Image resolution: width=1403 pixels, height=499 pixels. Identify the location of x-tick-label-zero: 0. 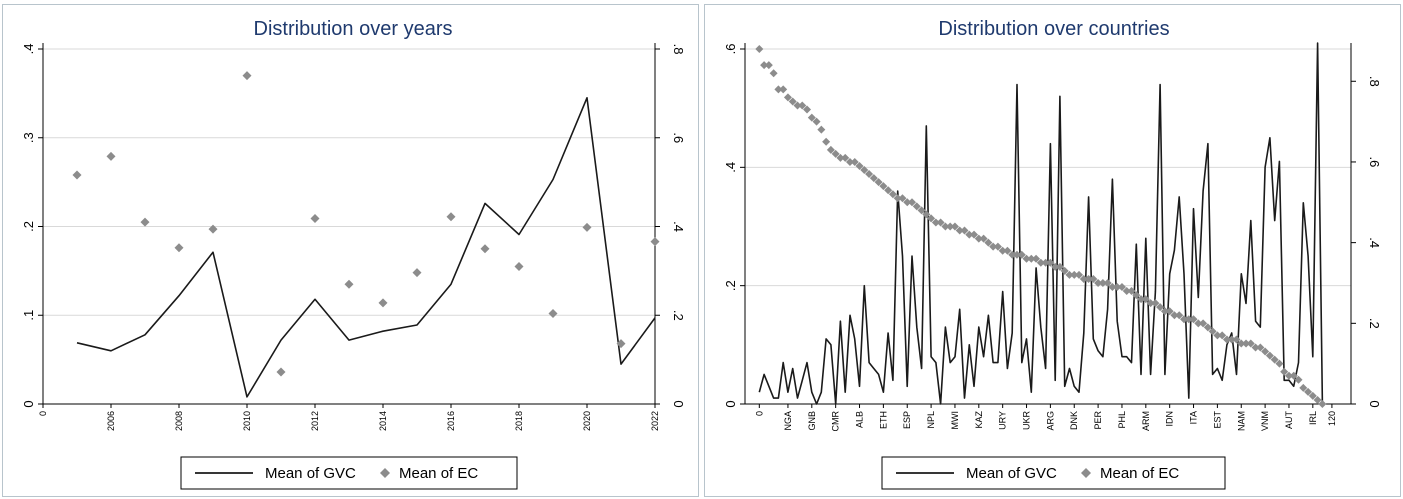
(43, 413).